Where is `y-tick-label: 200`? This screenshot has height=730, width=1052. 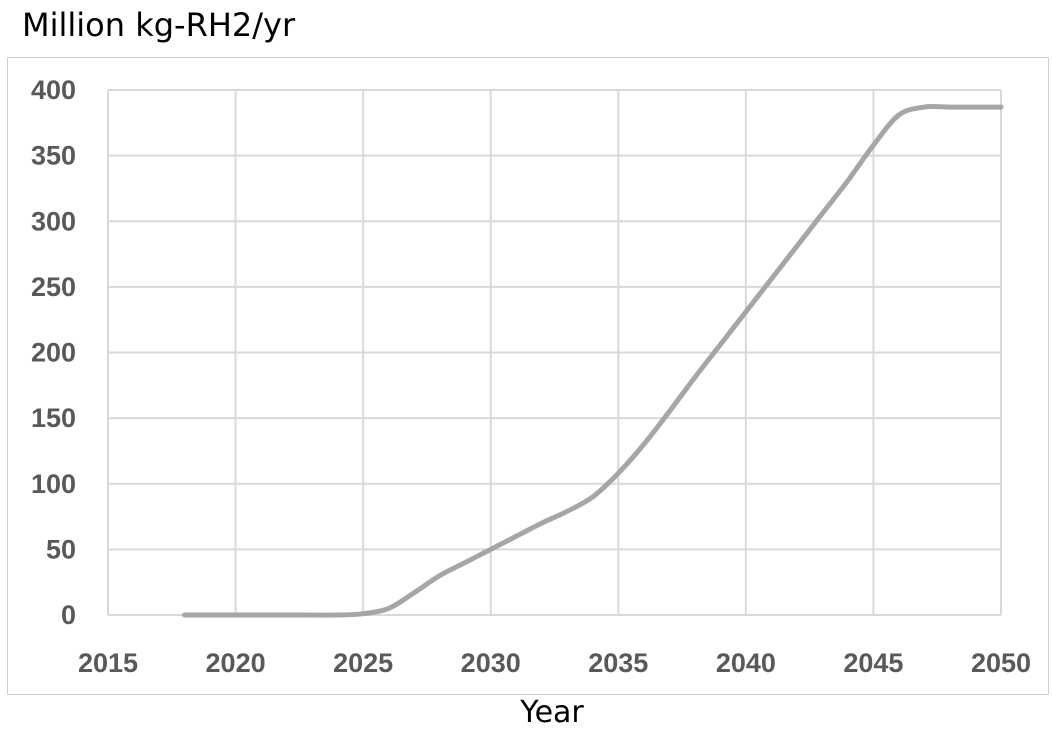 y-tick-label: 200 is located at coordinates (53, 353).